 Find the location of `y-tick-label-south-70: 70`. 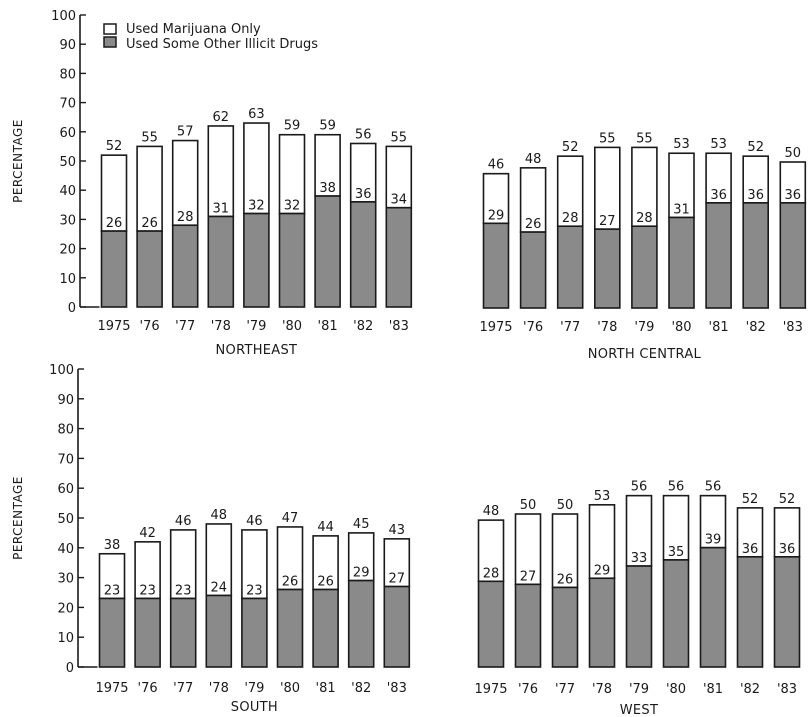

y-tick-label-south-70: 70 is located at coordinates (65, 459).